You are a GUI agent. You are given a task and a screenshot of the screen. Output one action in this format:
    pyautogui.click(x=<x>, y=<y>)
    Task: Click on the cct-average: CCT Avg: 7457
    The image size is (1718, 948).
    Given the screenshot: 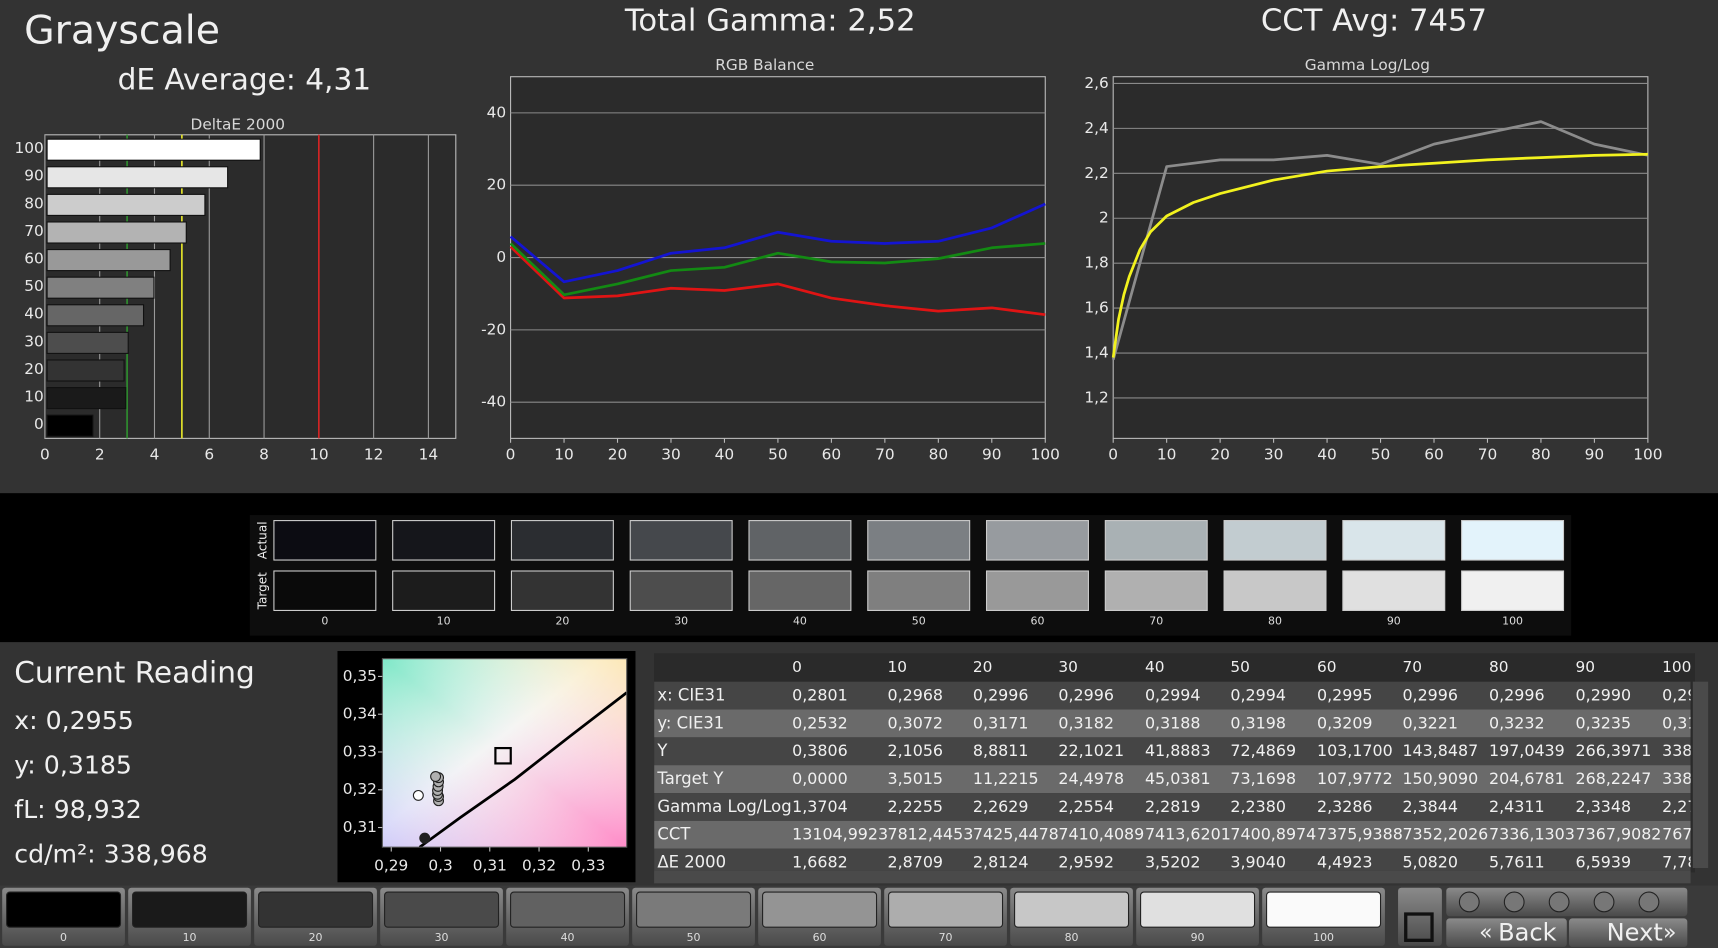 What is the action you would take?
    pyautogui.click(x=1374, y=20)
    